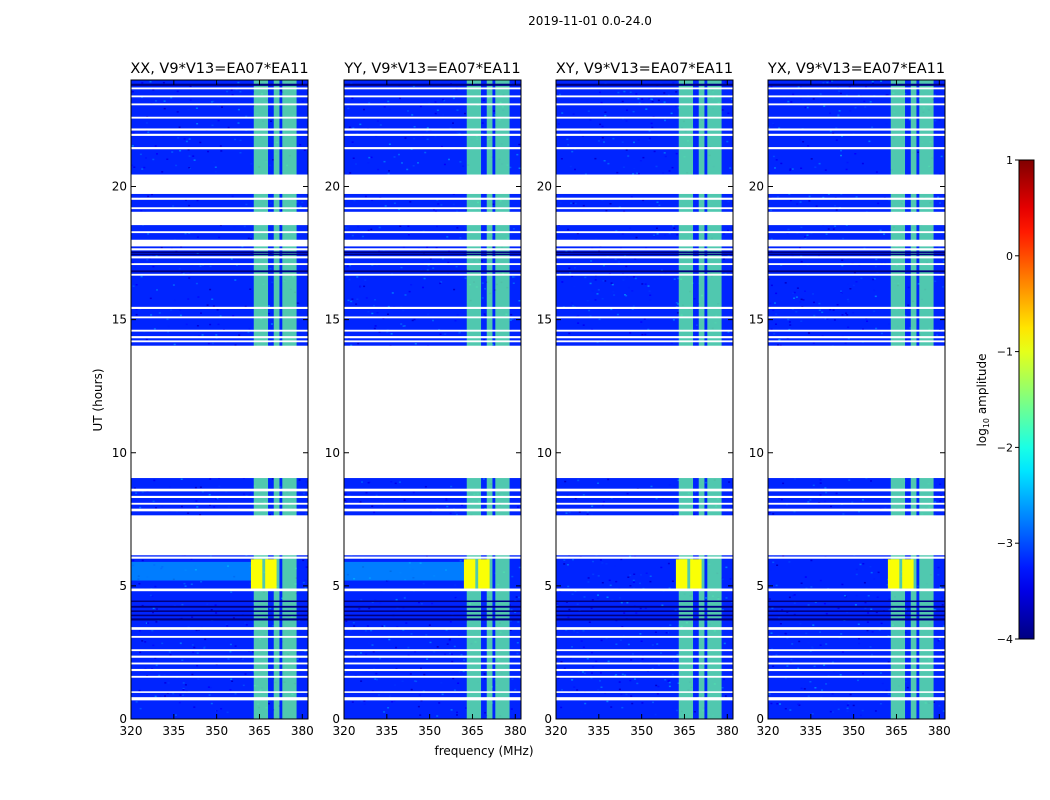 The width and height of the screenshot is (1050, 800). What do you see at coordinates (756, 320) in the screenshot?
I see `y-tick-label: 15` at bounding box center [756, 320].